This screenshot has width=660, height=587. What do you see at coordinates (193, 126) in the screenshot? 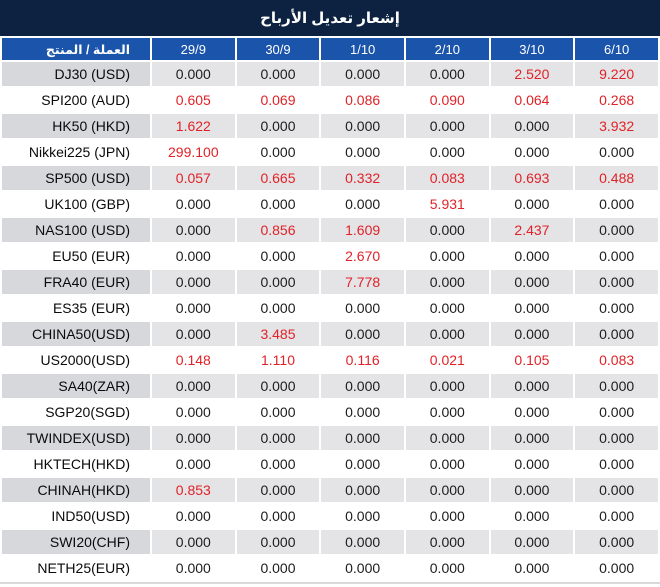
I see `value-cell: 1.622` at bounding box center [193, 126].